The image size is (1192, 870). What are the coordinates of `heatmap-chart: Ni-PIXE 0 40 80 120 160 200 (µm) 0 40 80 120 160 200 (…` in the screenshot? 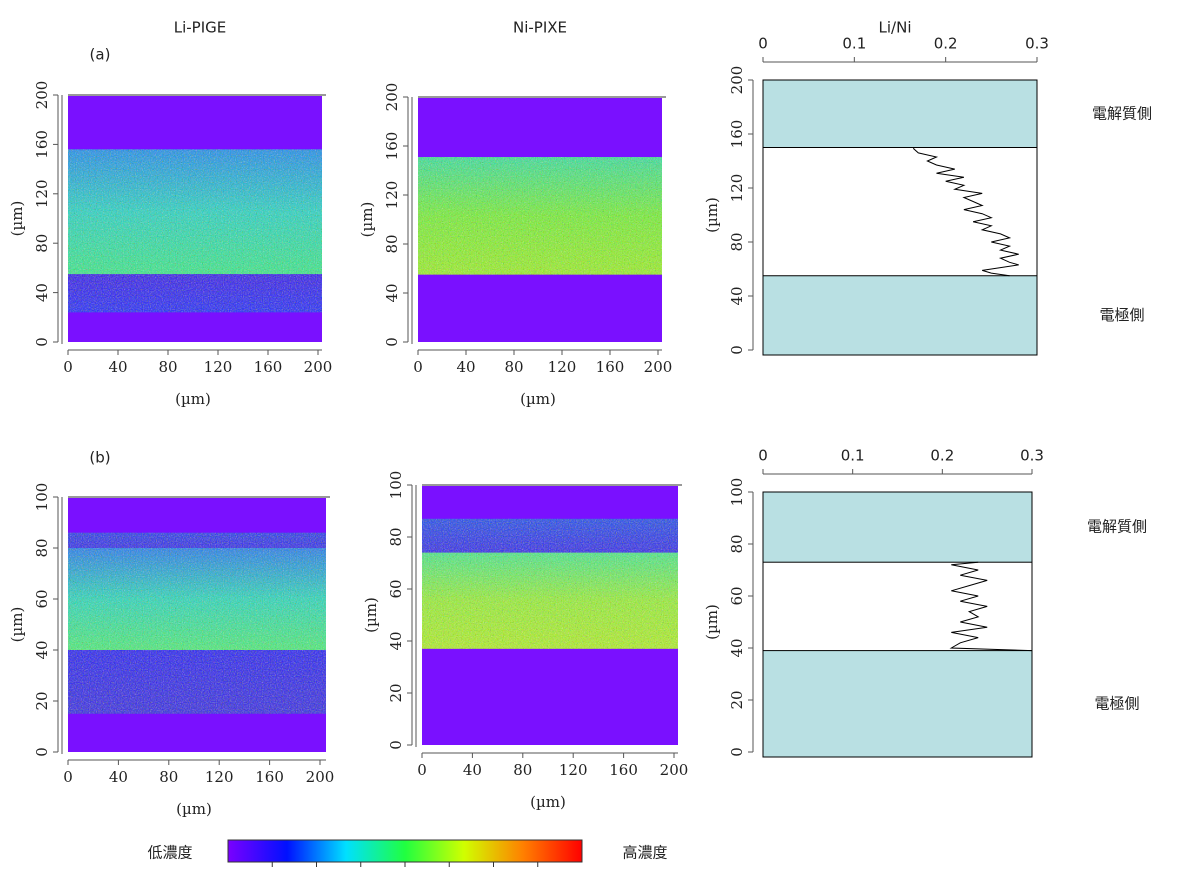 It's located at (515, 214).